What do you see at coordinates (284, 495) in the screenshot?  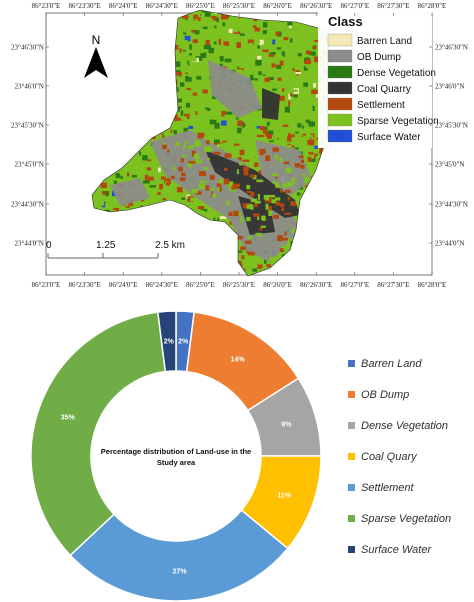 I see `donut-data-label: 11%` at bounding box center [284, 495].